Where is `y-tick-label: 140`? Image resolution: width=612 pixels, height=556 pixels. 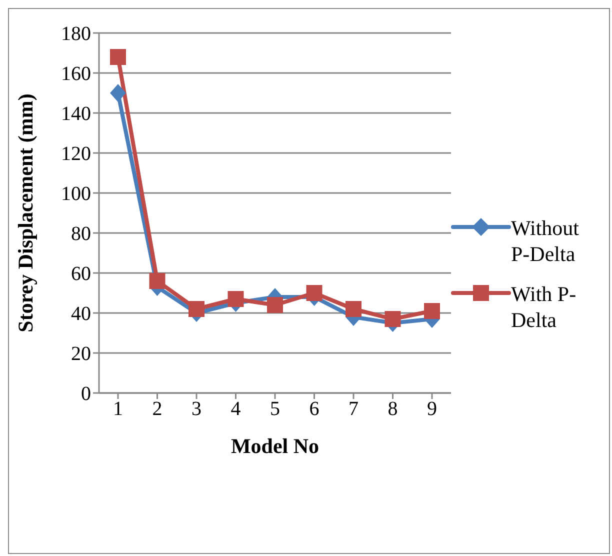
y-tick-label: 140 is located at coordinates (76, 114).